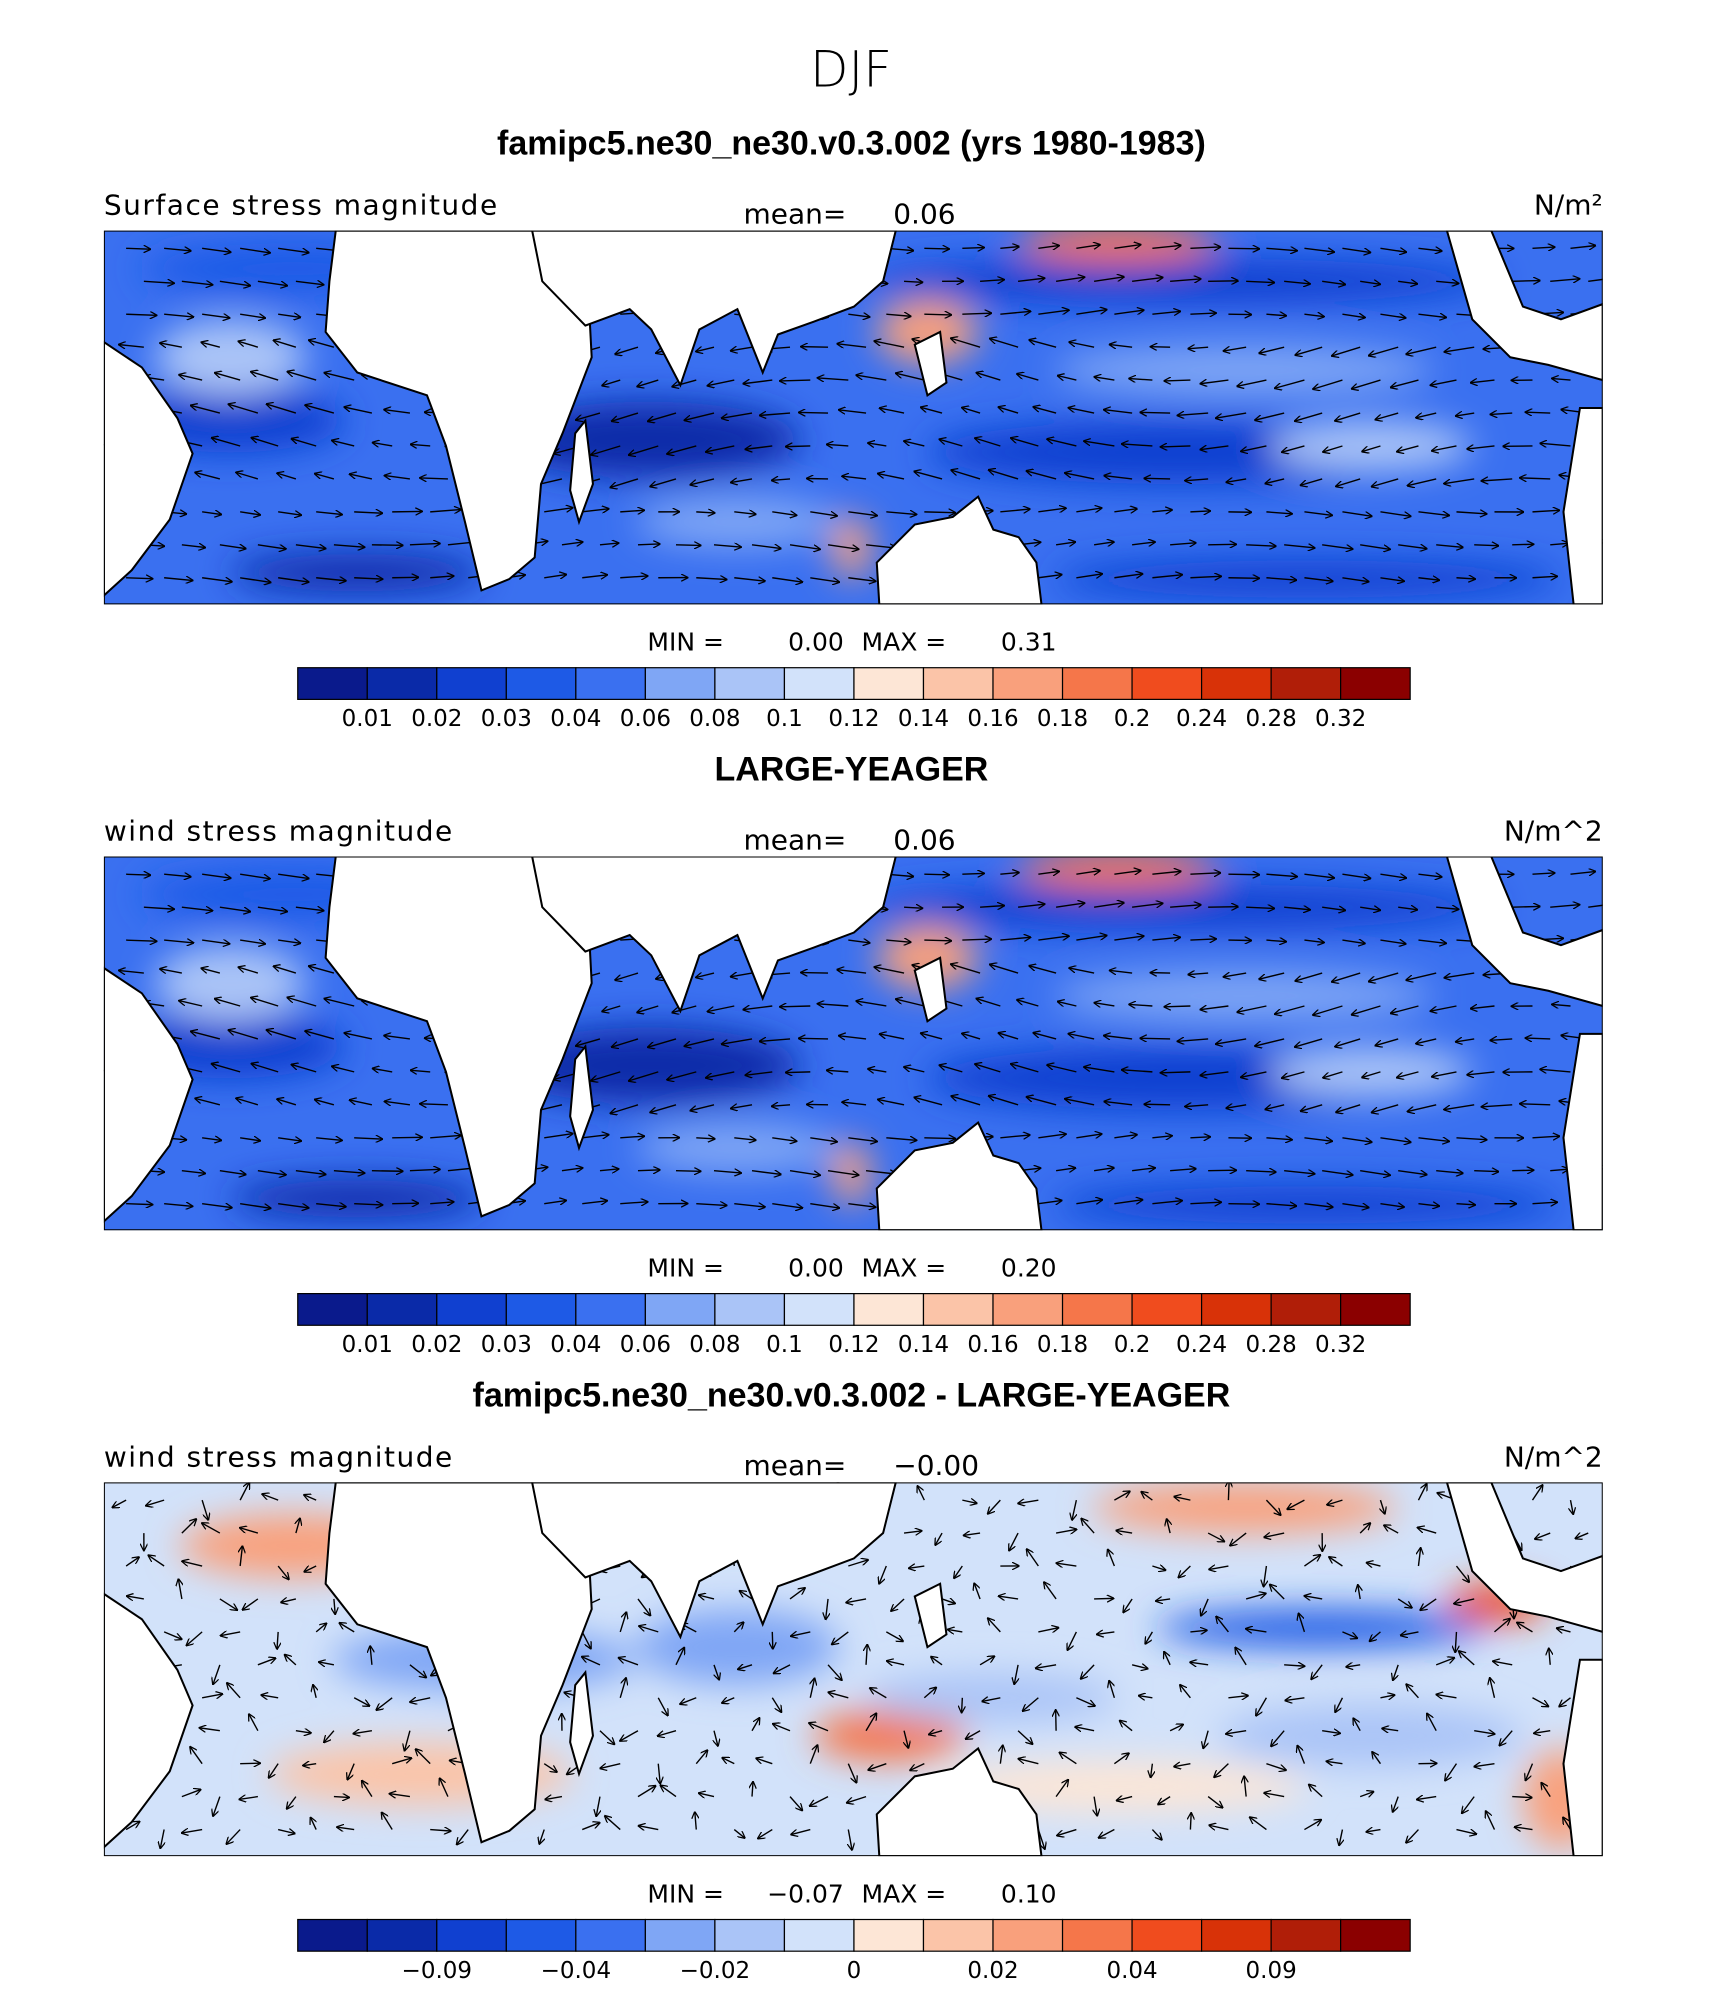 This screenshot has height=1989, width=1710. I want to click on variable-label: Surface stress magnitude, so click(301, 205).